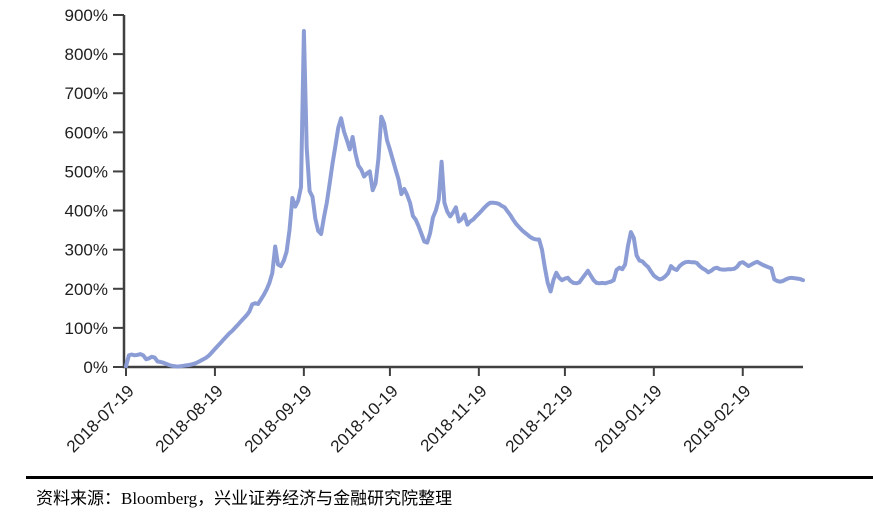  I want to click on x-axis-tick-label: 2019-02-19, so click(717, 418).